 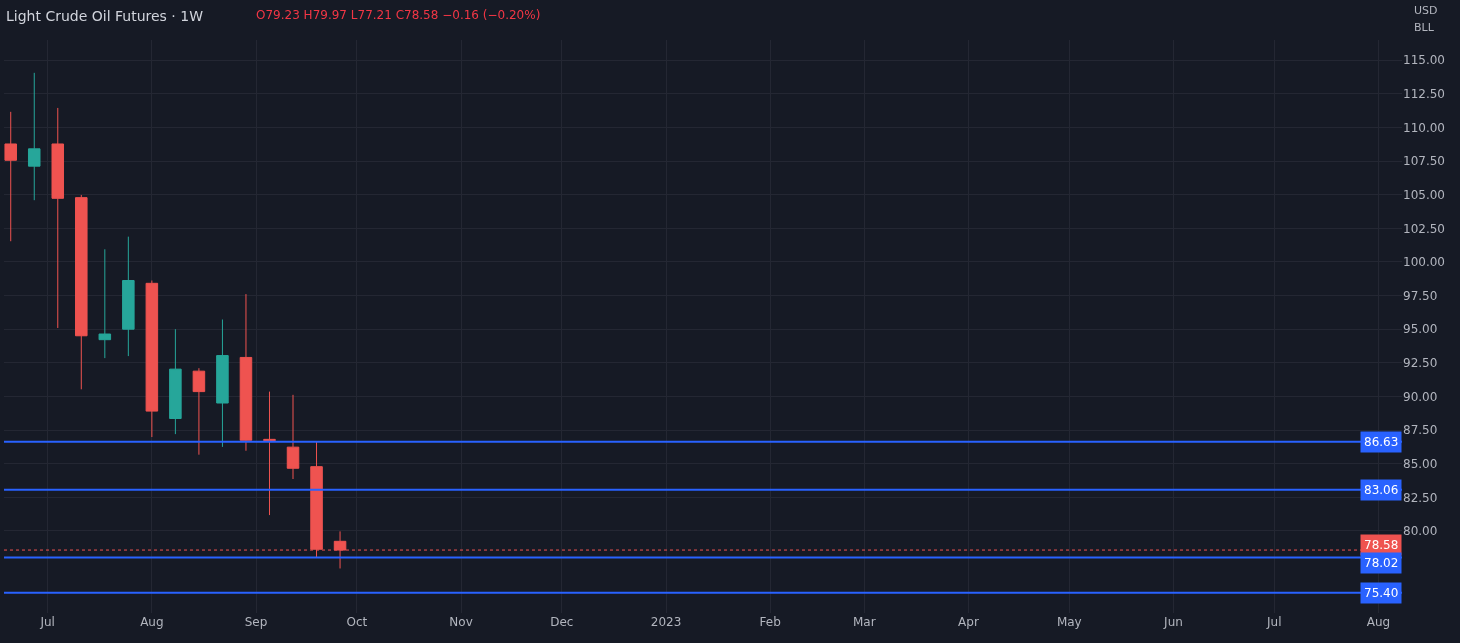 What do you see at coordinates (256, 622) in the screenshot?
I see `x-tick-label: Sep` at bounding box center [256, 622].